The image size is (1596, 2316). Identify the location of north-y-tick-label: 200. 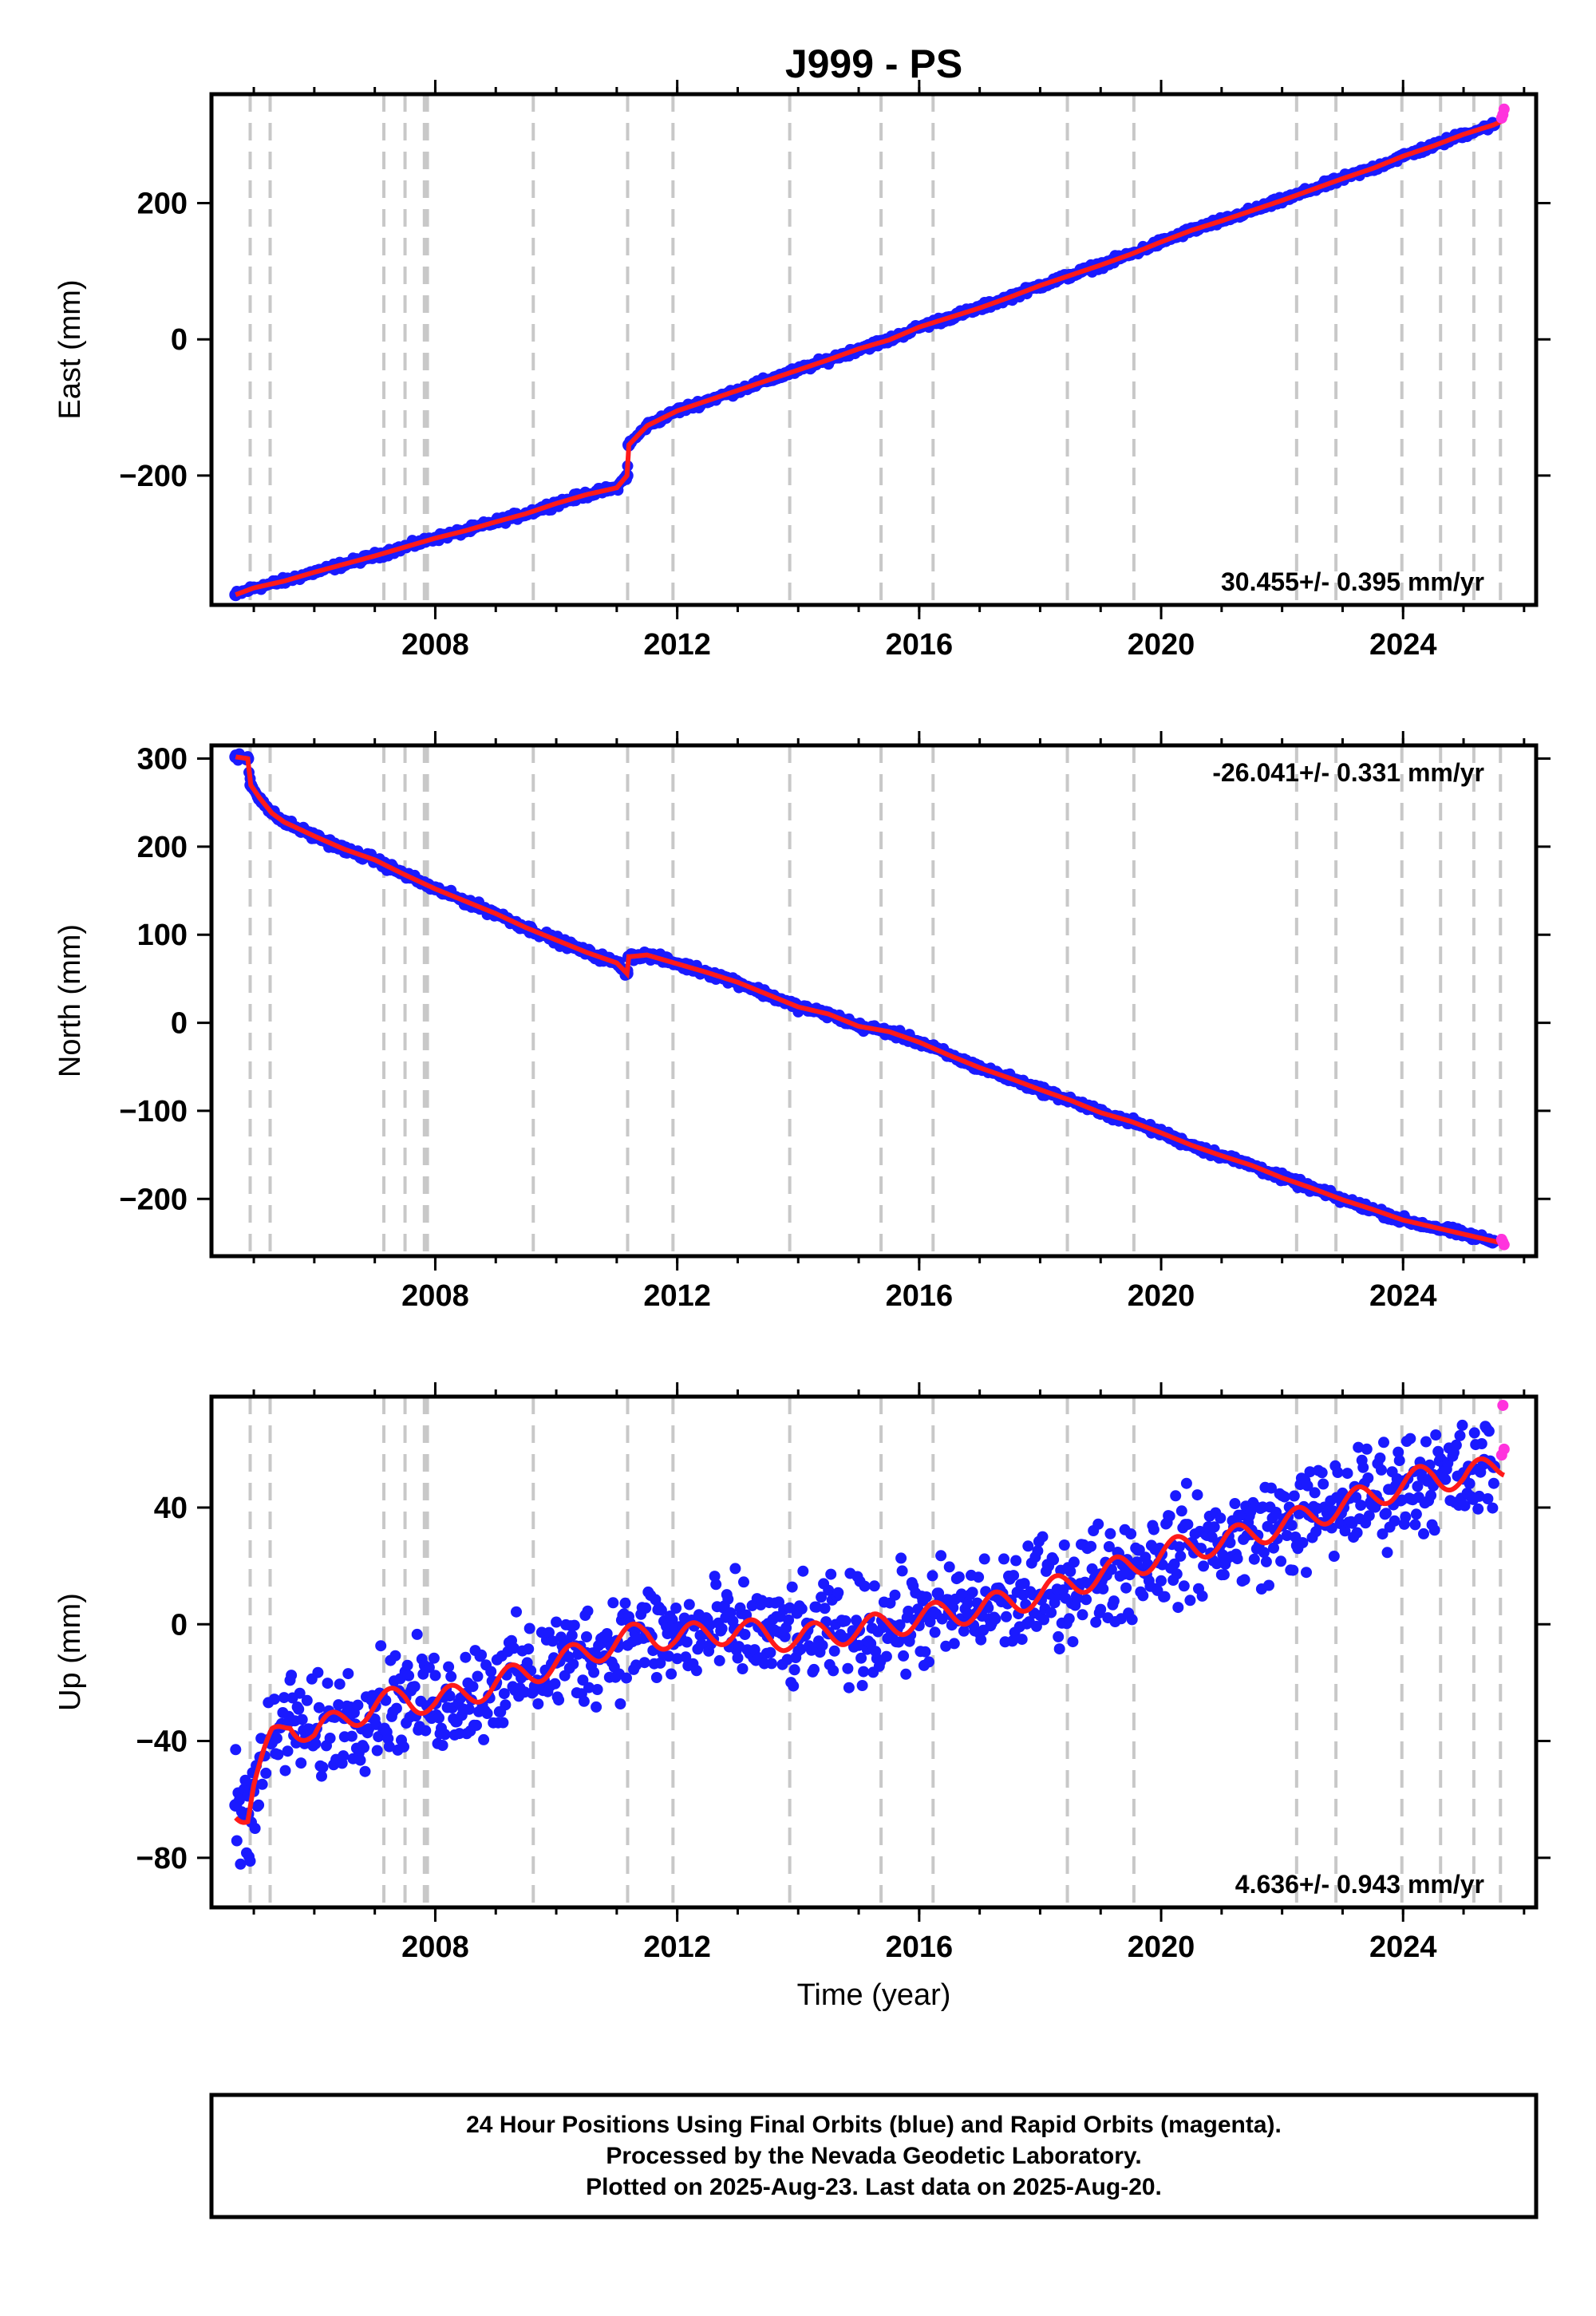
(162, 847).